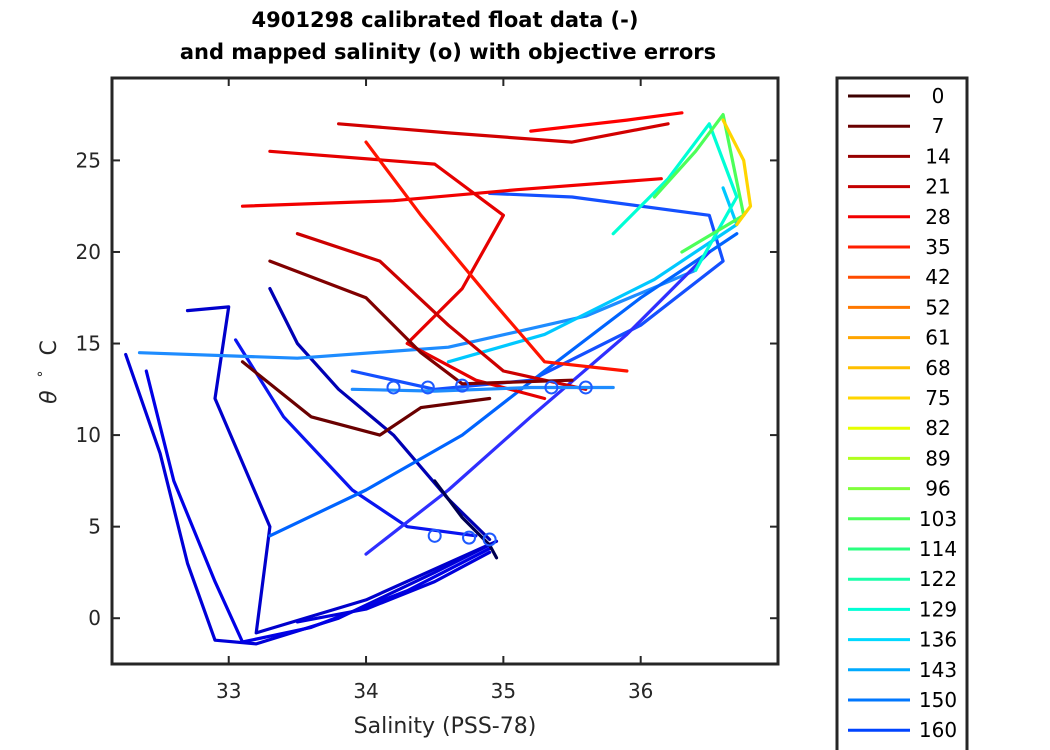 The image size is (1050, 750). I want to click on x-axis-label: Salinity (PSS-78), so click(445, 726).